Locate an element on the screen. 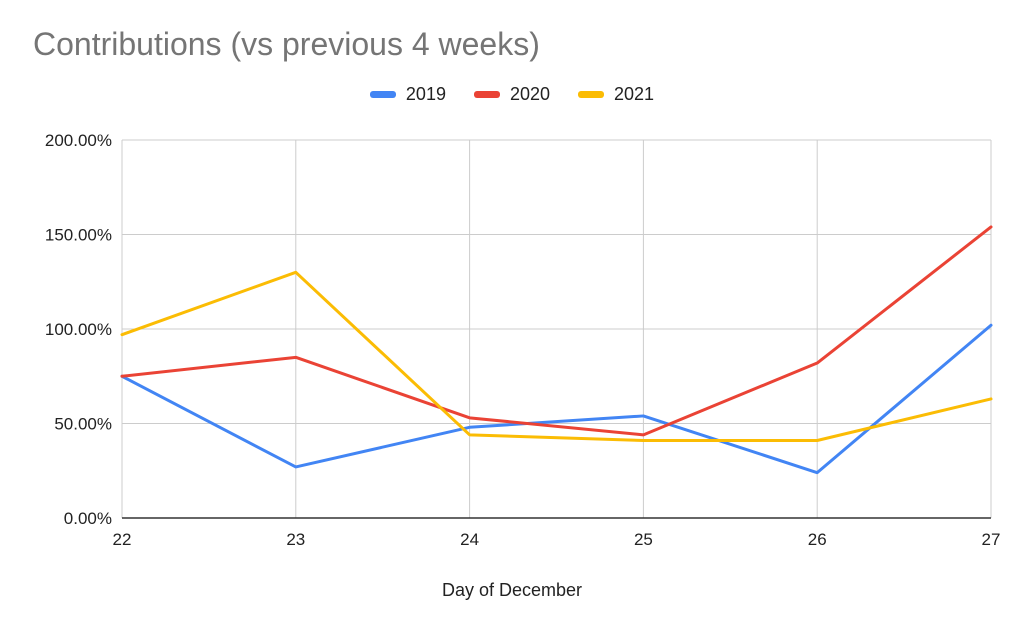  x-tick-label: 25 is located at coordinates (643, 539).